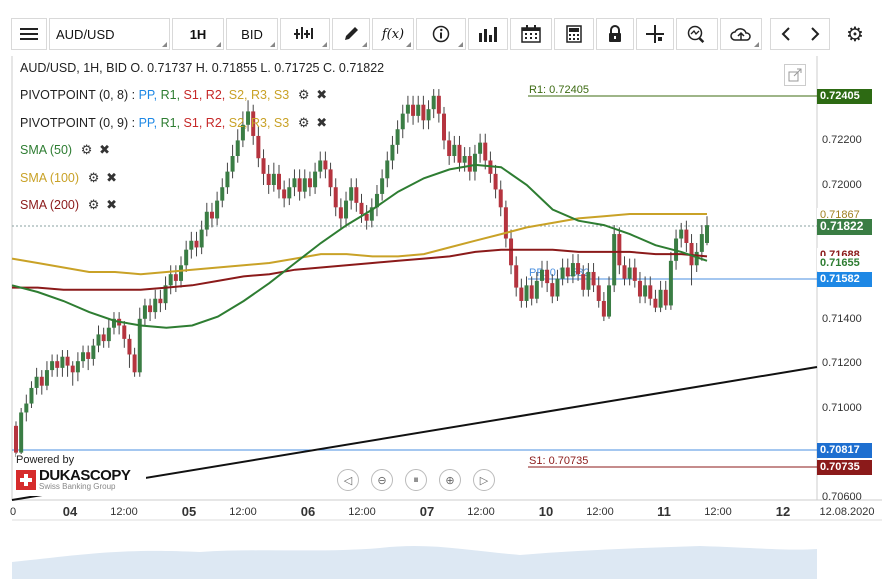 Image resolution: width=882 pixels, height=579 pixels. Describe the element at coordinates (531, 34) in the screenshot. I see `calendar-button` at that location.